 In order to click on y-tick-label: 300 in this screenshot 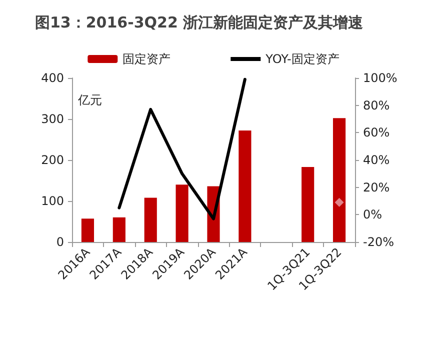, I will do `click(52, 119)`.